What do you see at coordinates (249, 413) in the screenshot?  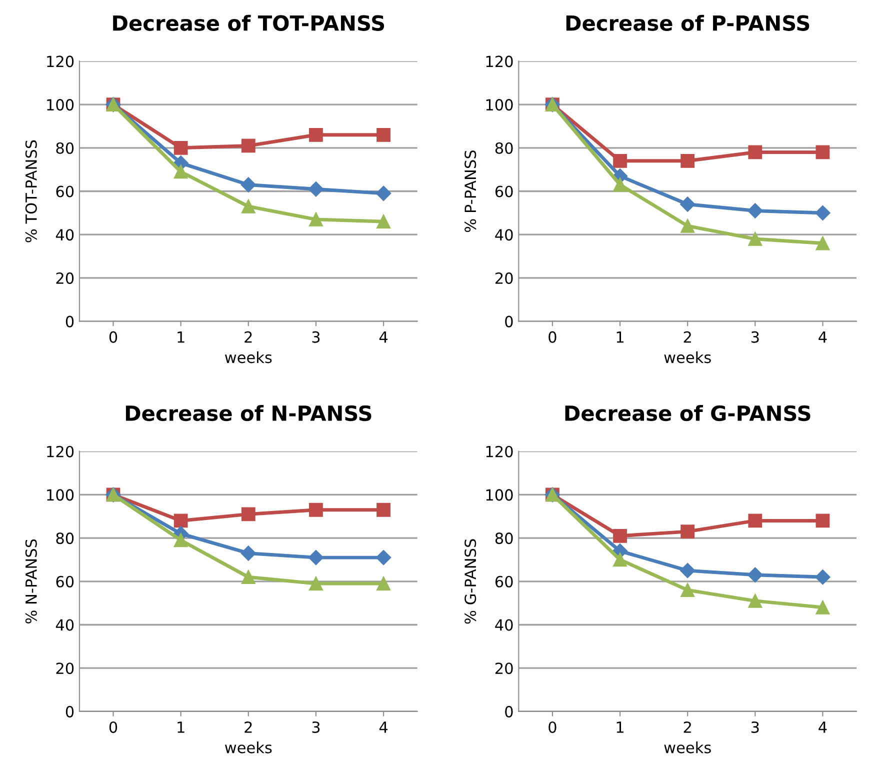 I see `chart-title: Decrease of N-PANSS` at bounding box center [249, 413].